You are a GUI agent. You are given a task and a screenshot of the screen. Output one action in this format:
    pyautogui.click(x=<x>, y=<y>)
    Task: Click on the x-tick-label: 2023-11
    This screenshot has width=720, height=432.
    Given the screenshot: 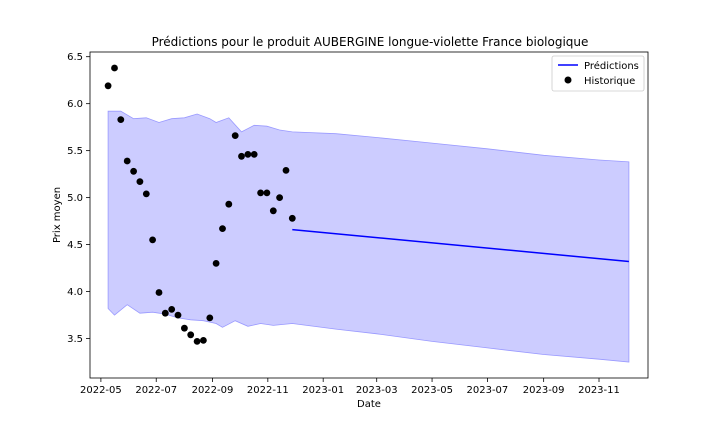 What is the action you would take?
    pyautogui.click(x=599, y=390)
    